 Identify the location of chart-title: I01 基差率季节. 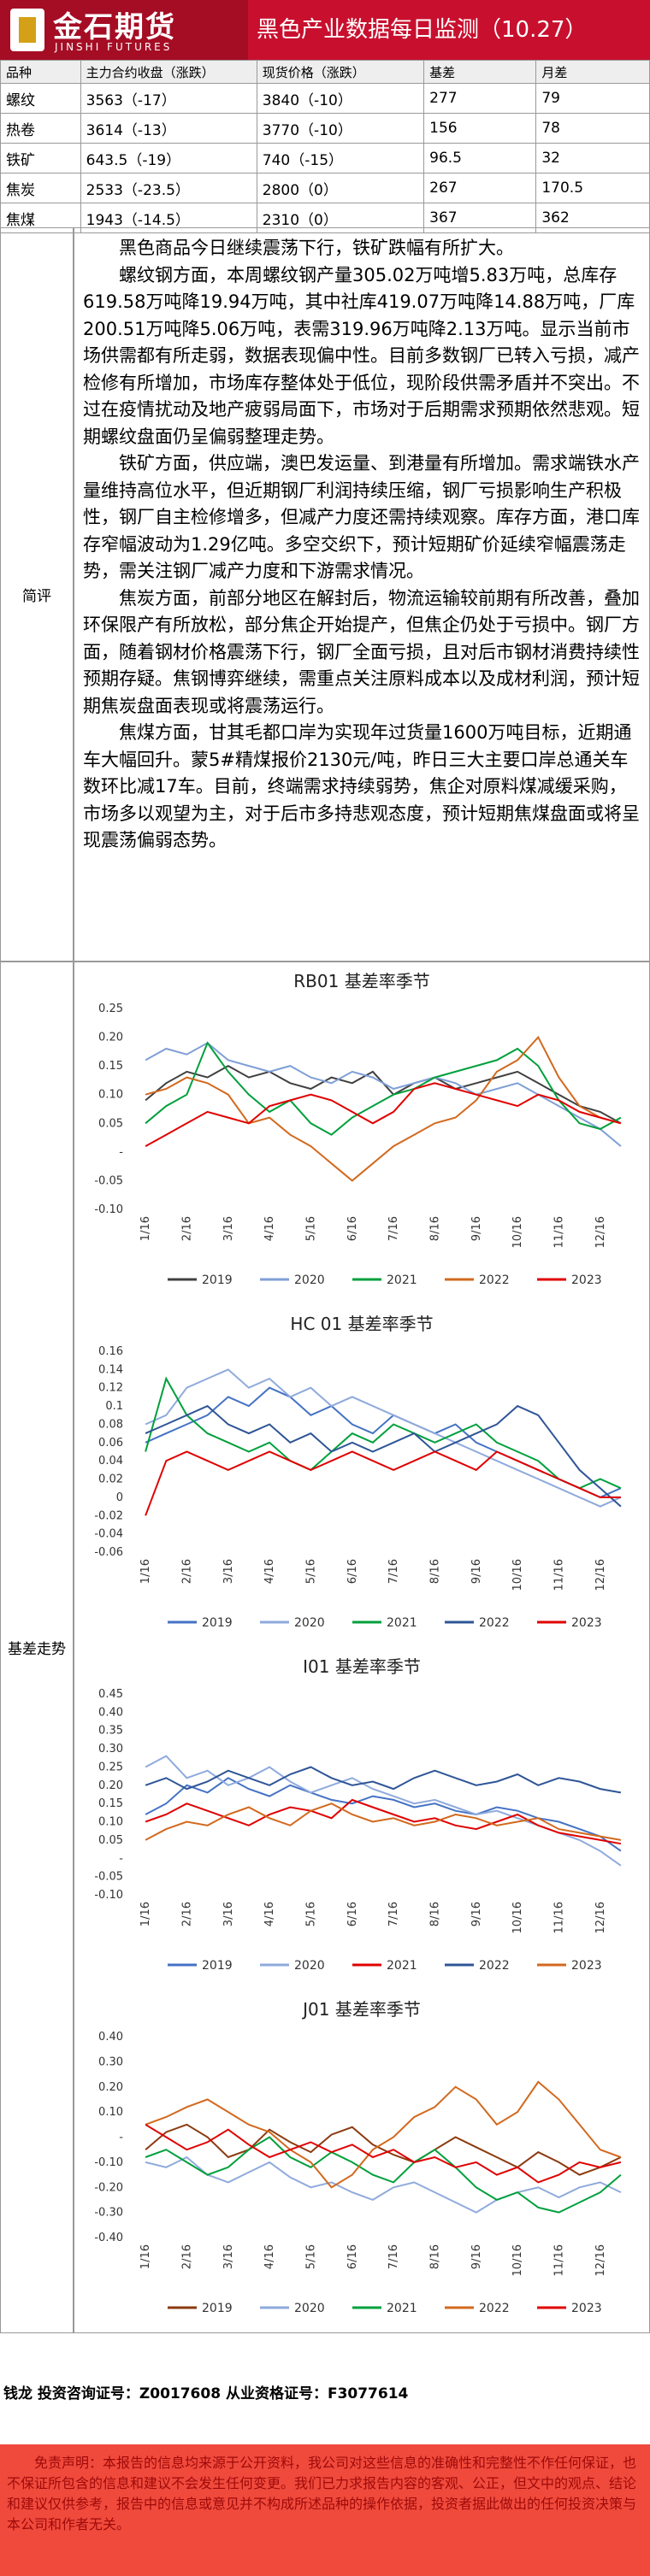
(362, 1666).